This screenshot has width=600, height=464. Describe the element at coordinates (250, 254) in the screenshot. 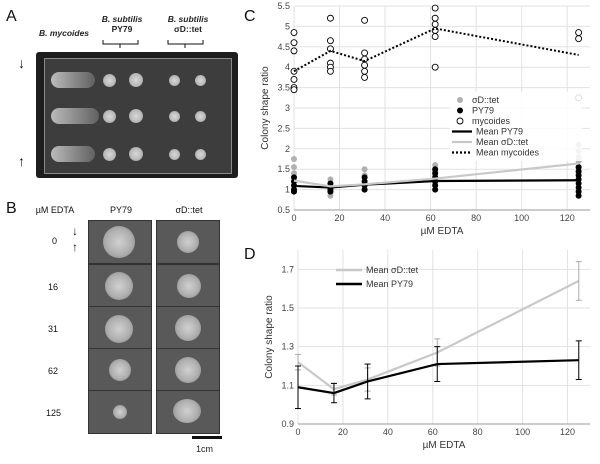

I see `panel-d-letter: D` at that location.